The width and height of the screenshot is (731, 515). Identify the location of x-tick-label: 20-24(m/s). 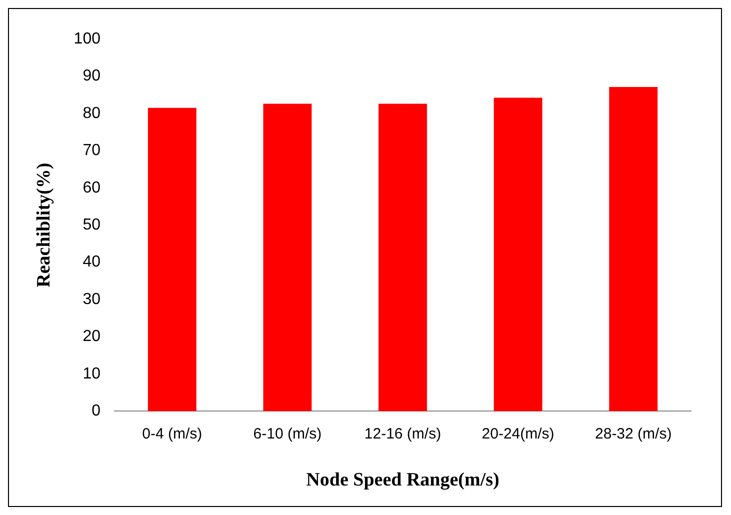
(518, 433).